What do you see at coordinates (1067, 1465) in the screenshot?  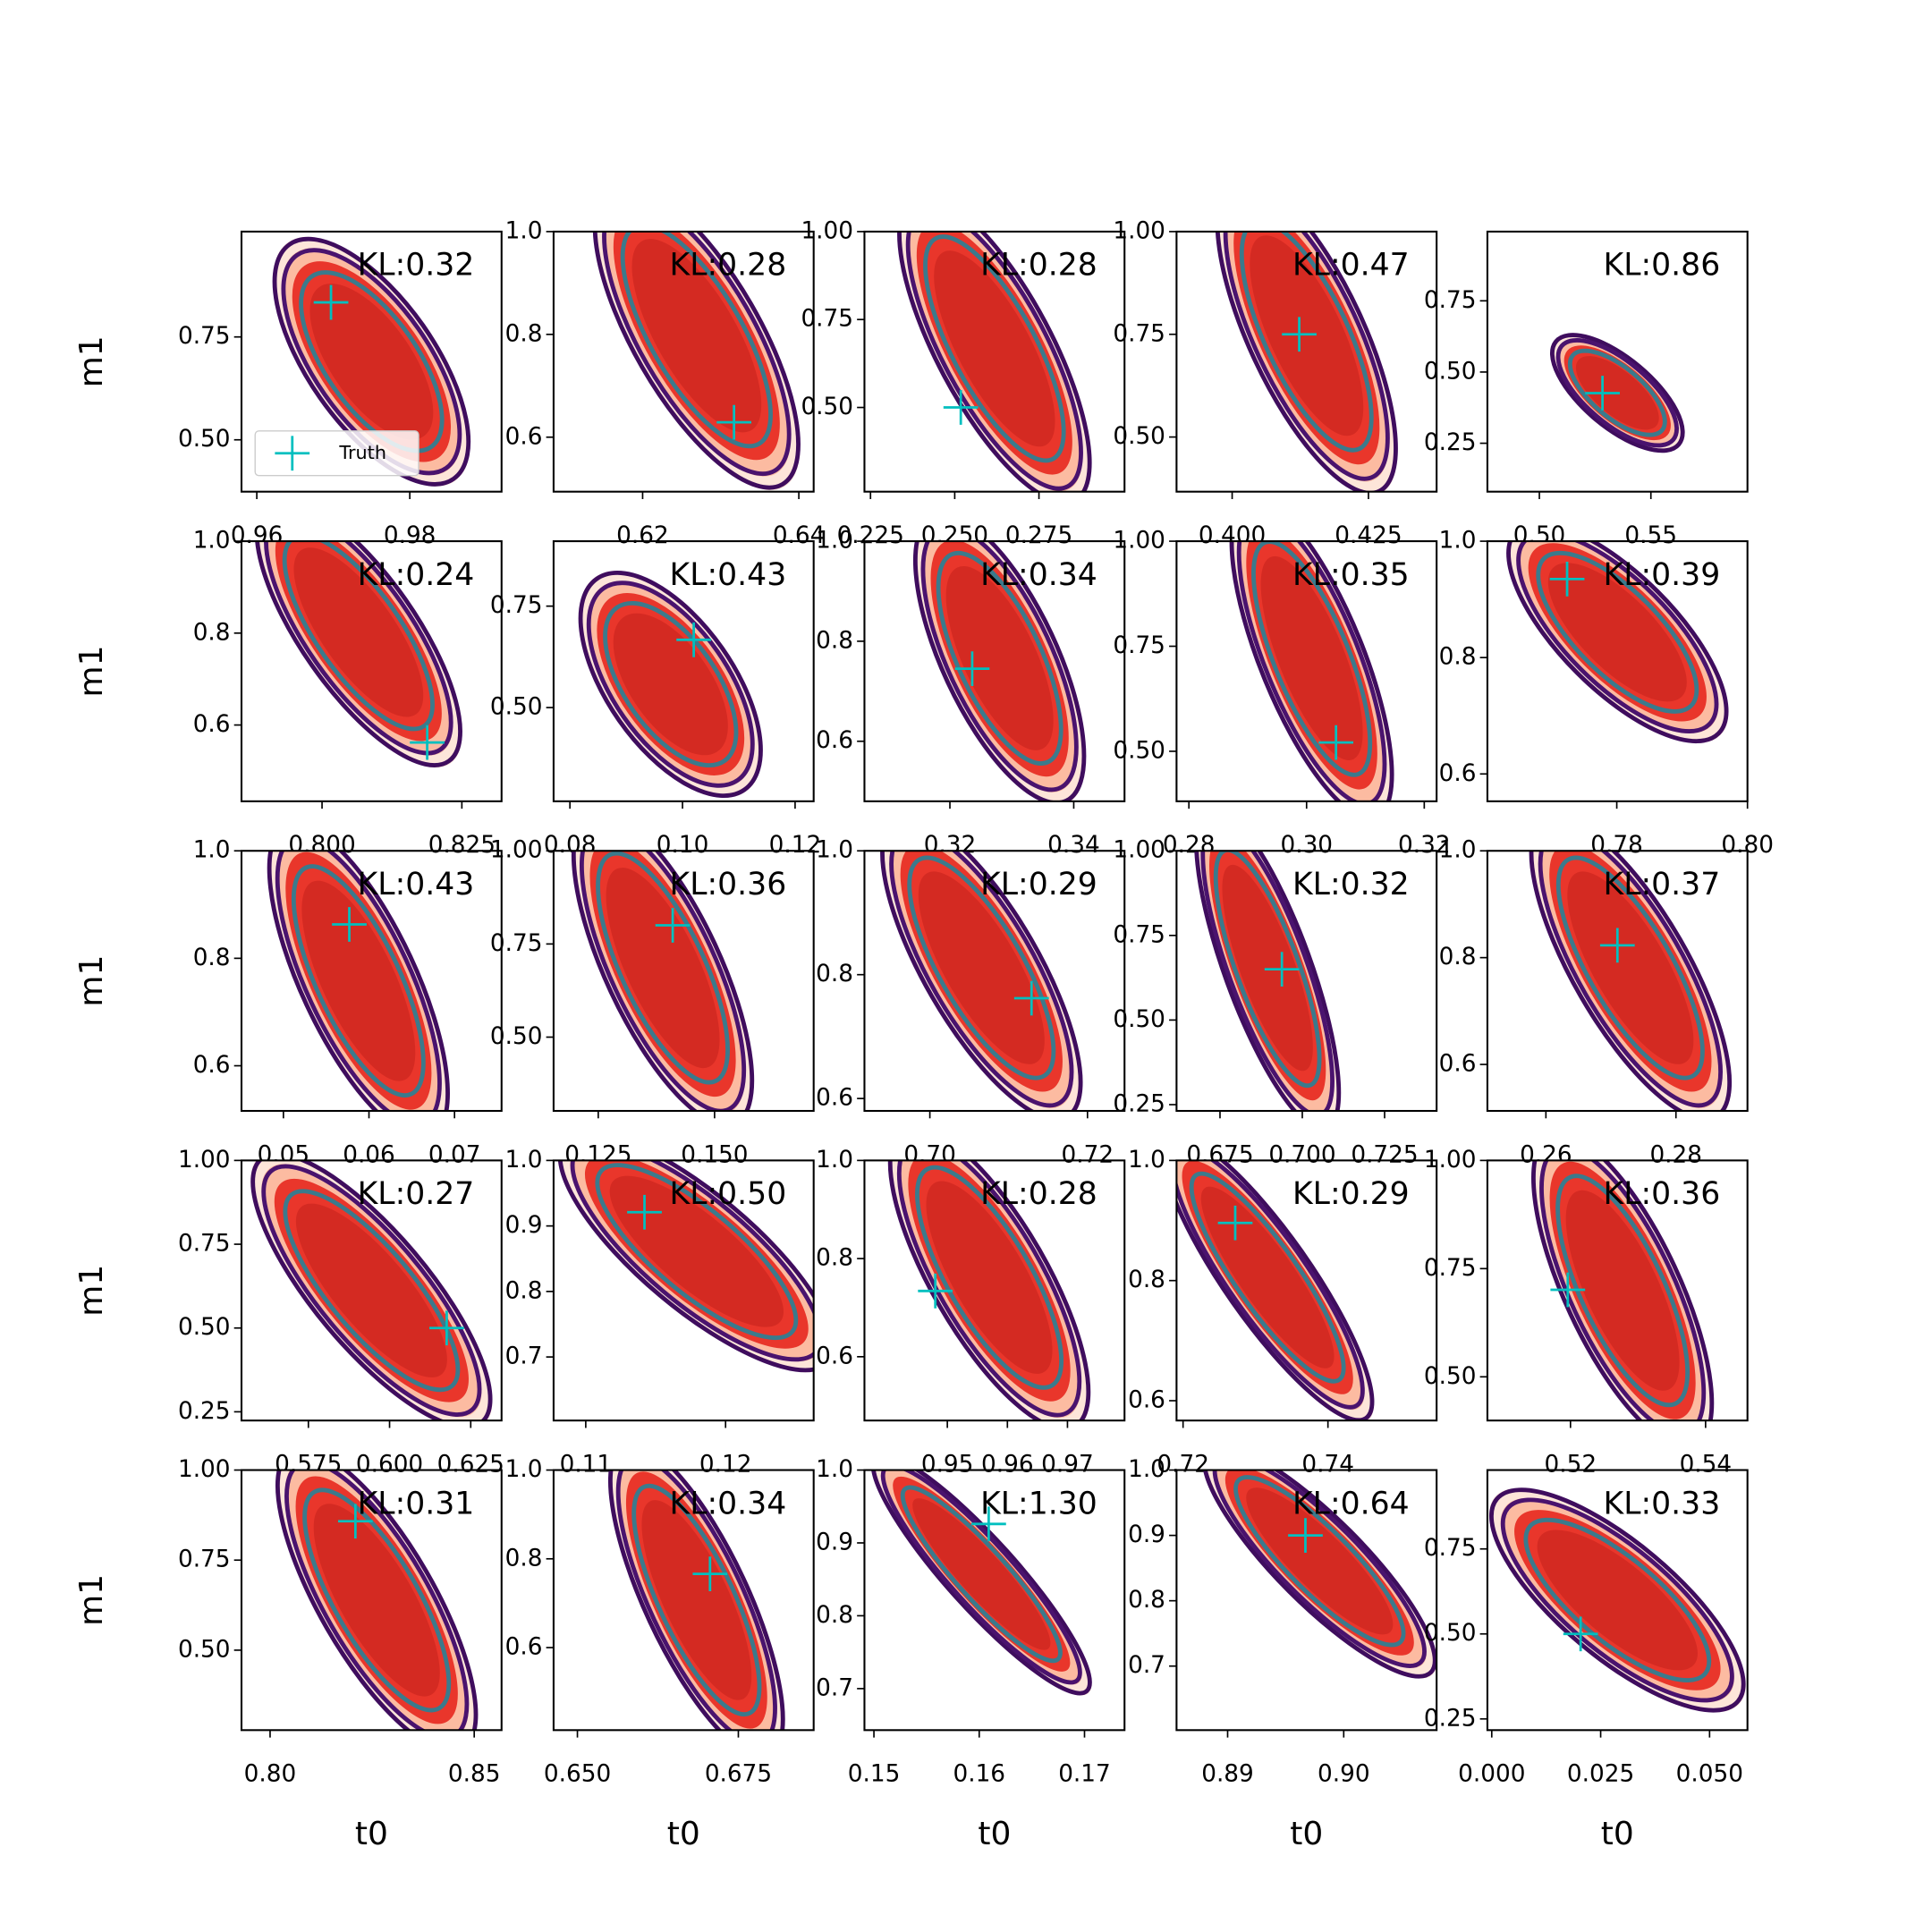 I see `x-tick-label: 0.97` at bounding box center [1067, 1465].